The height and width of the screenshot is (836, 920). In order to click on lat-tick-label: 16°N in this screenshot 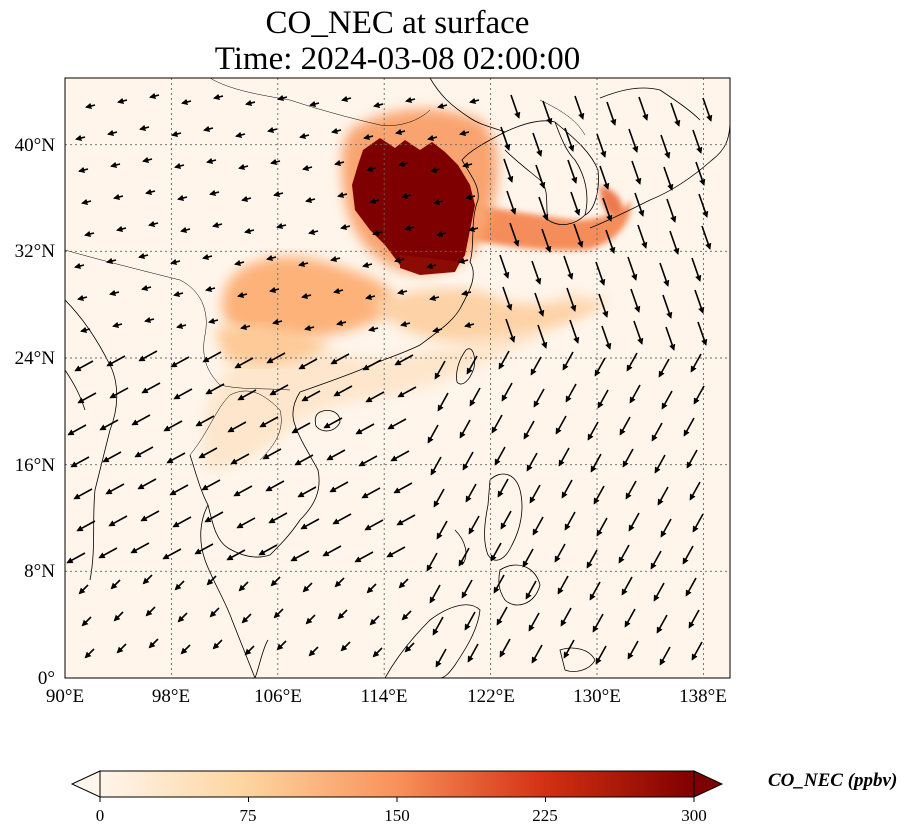, I will do `click(34, 465)`.